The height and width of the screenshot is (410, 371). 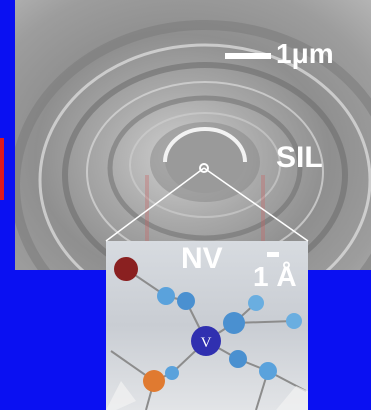 What do you see at coordinates (248, 56) in the screenshot?
I see `scale-bar-micron` at bounding box center [248, 56].